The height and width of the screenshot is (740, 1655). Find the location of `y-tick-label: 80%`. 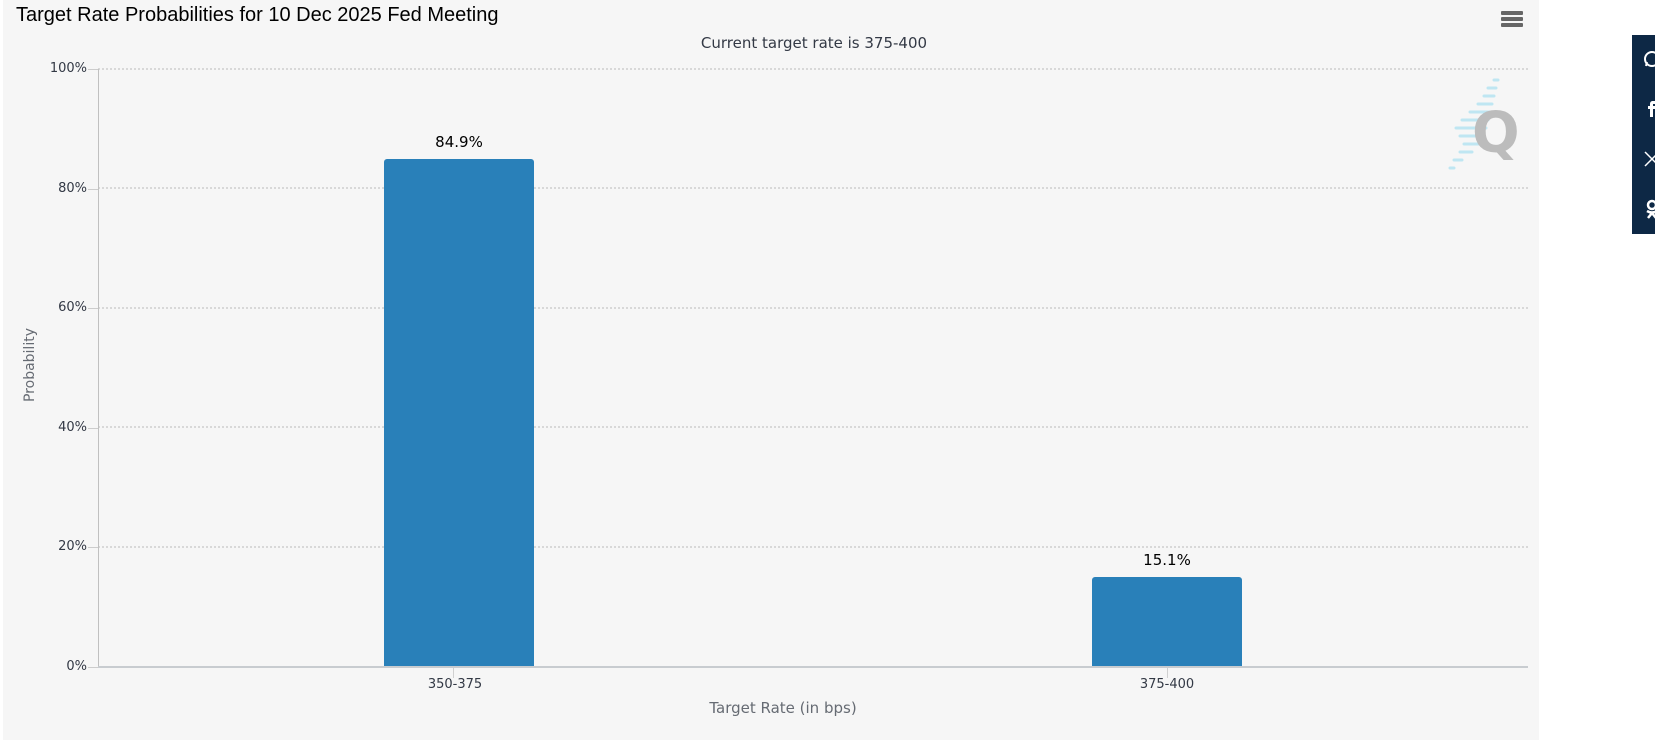

y-tick-label: 80% is located at coordinates (72, 188).